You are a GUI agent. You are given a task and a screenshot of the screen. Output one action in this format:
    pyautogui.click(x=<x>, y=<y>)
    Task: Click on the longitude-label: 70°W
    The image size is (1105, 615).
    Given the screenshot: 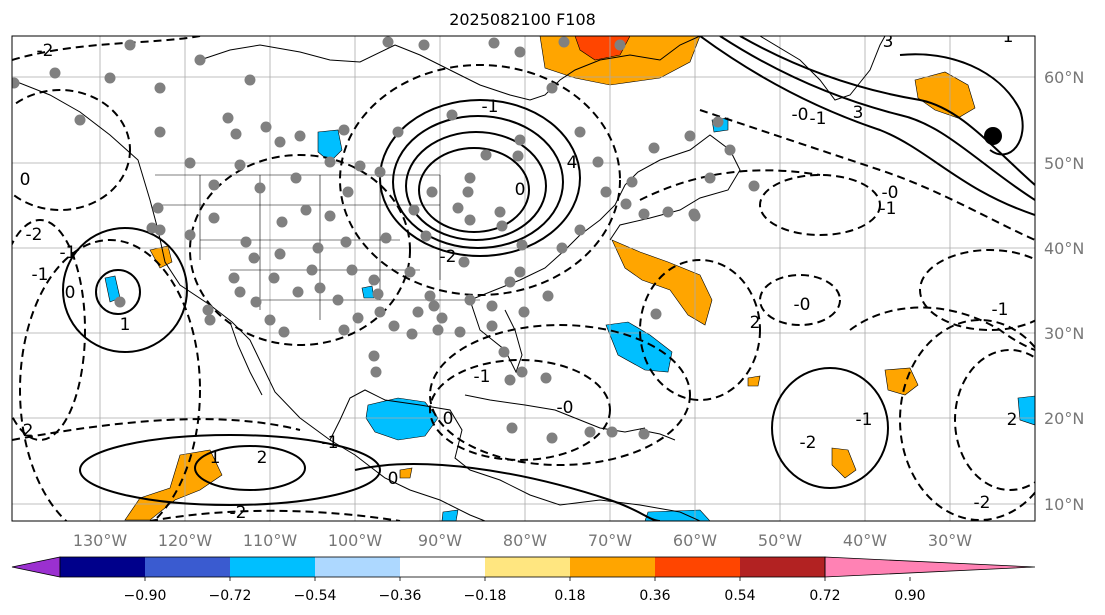 What is the action you would take?
    pyautogui.click(x=610, y=540)
    